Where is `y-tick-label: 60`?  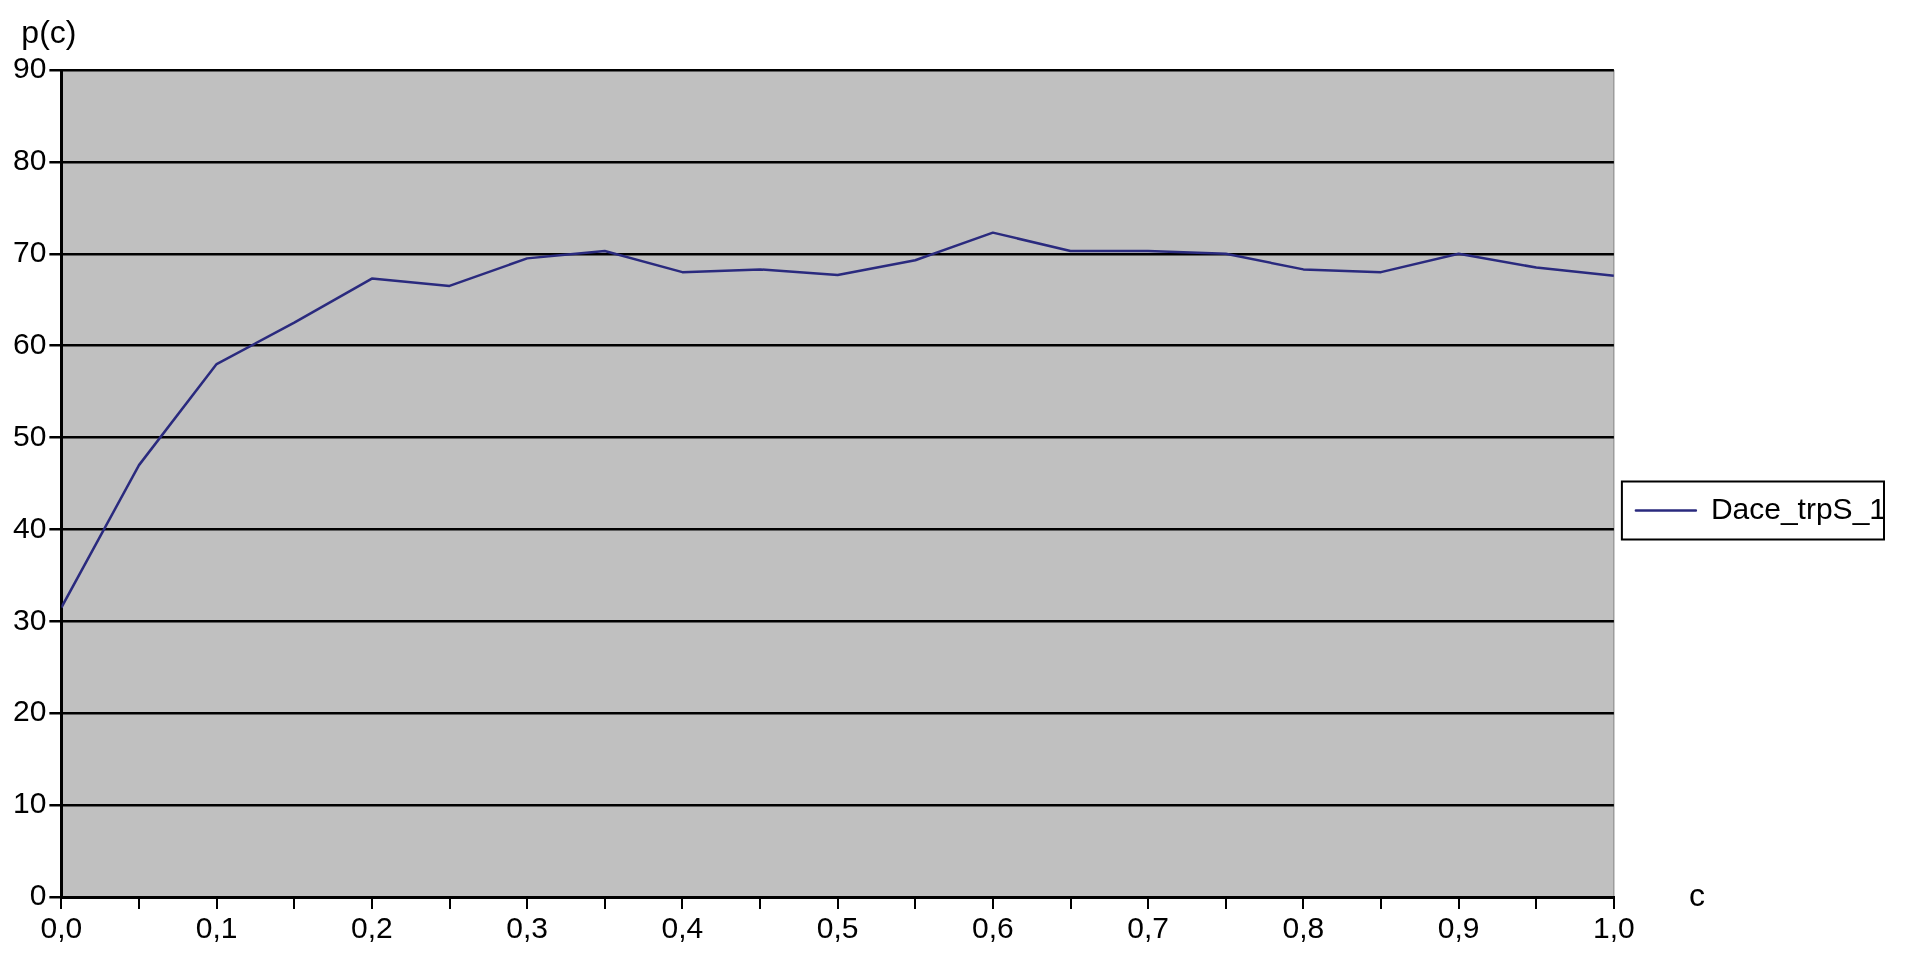
y-tick-label: 60 is located at coordinates (29, 343).